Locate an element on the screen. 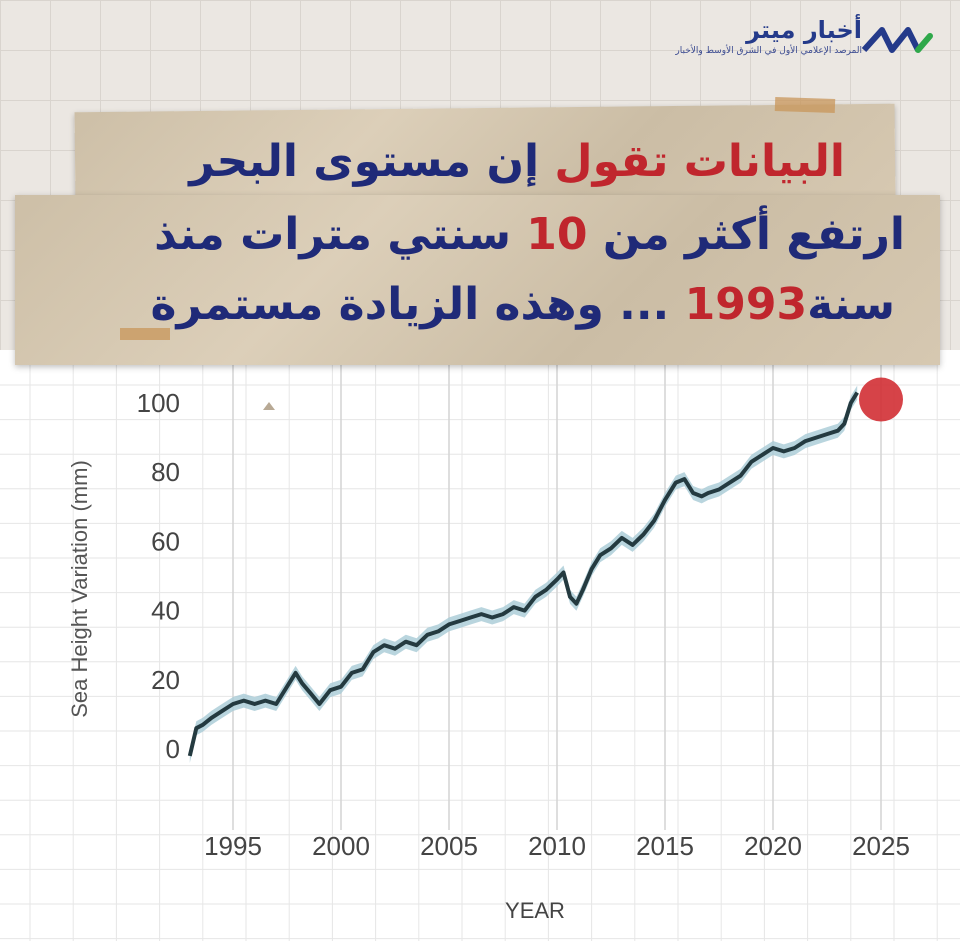  headline-2-b: سنتي مترات منذ is located at coordinates (332, 234).